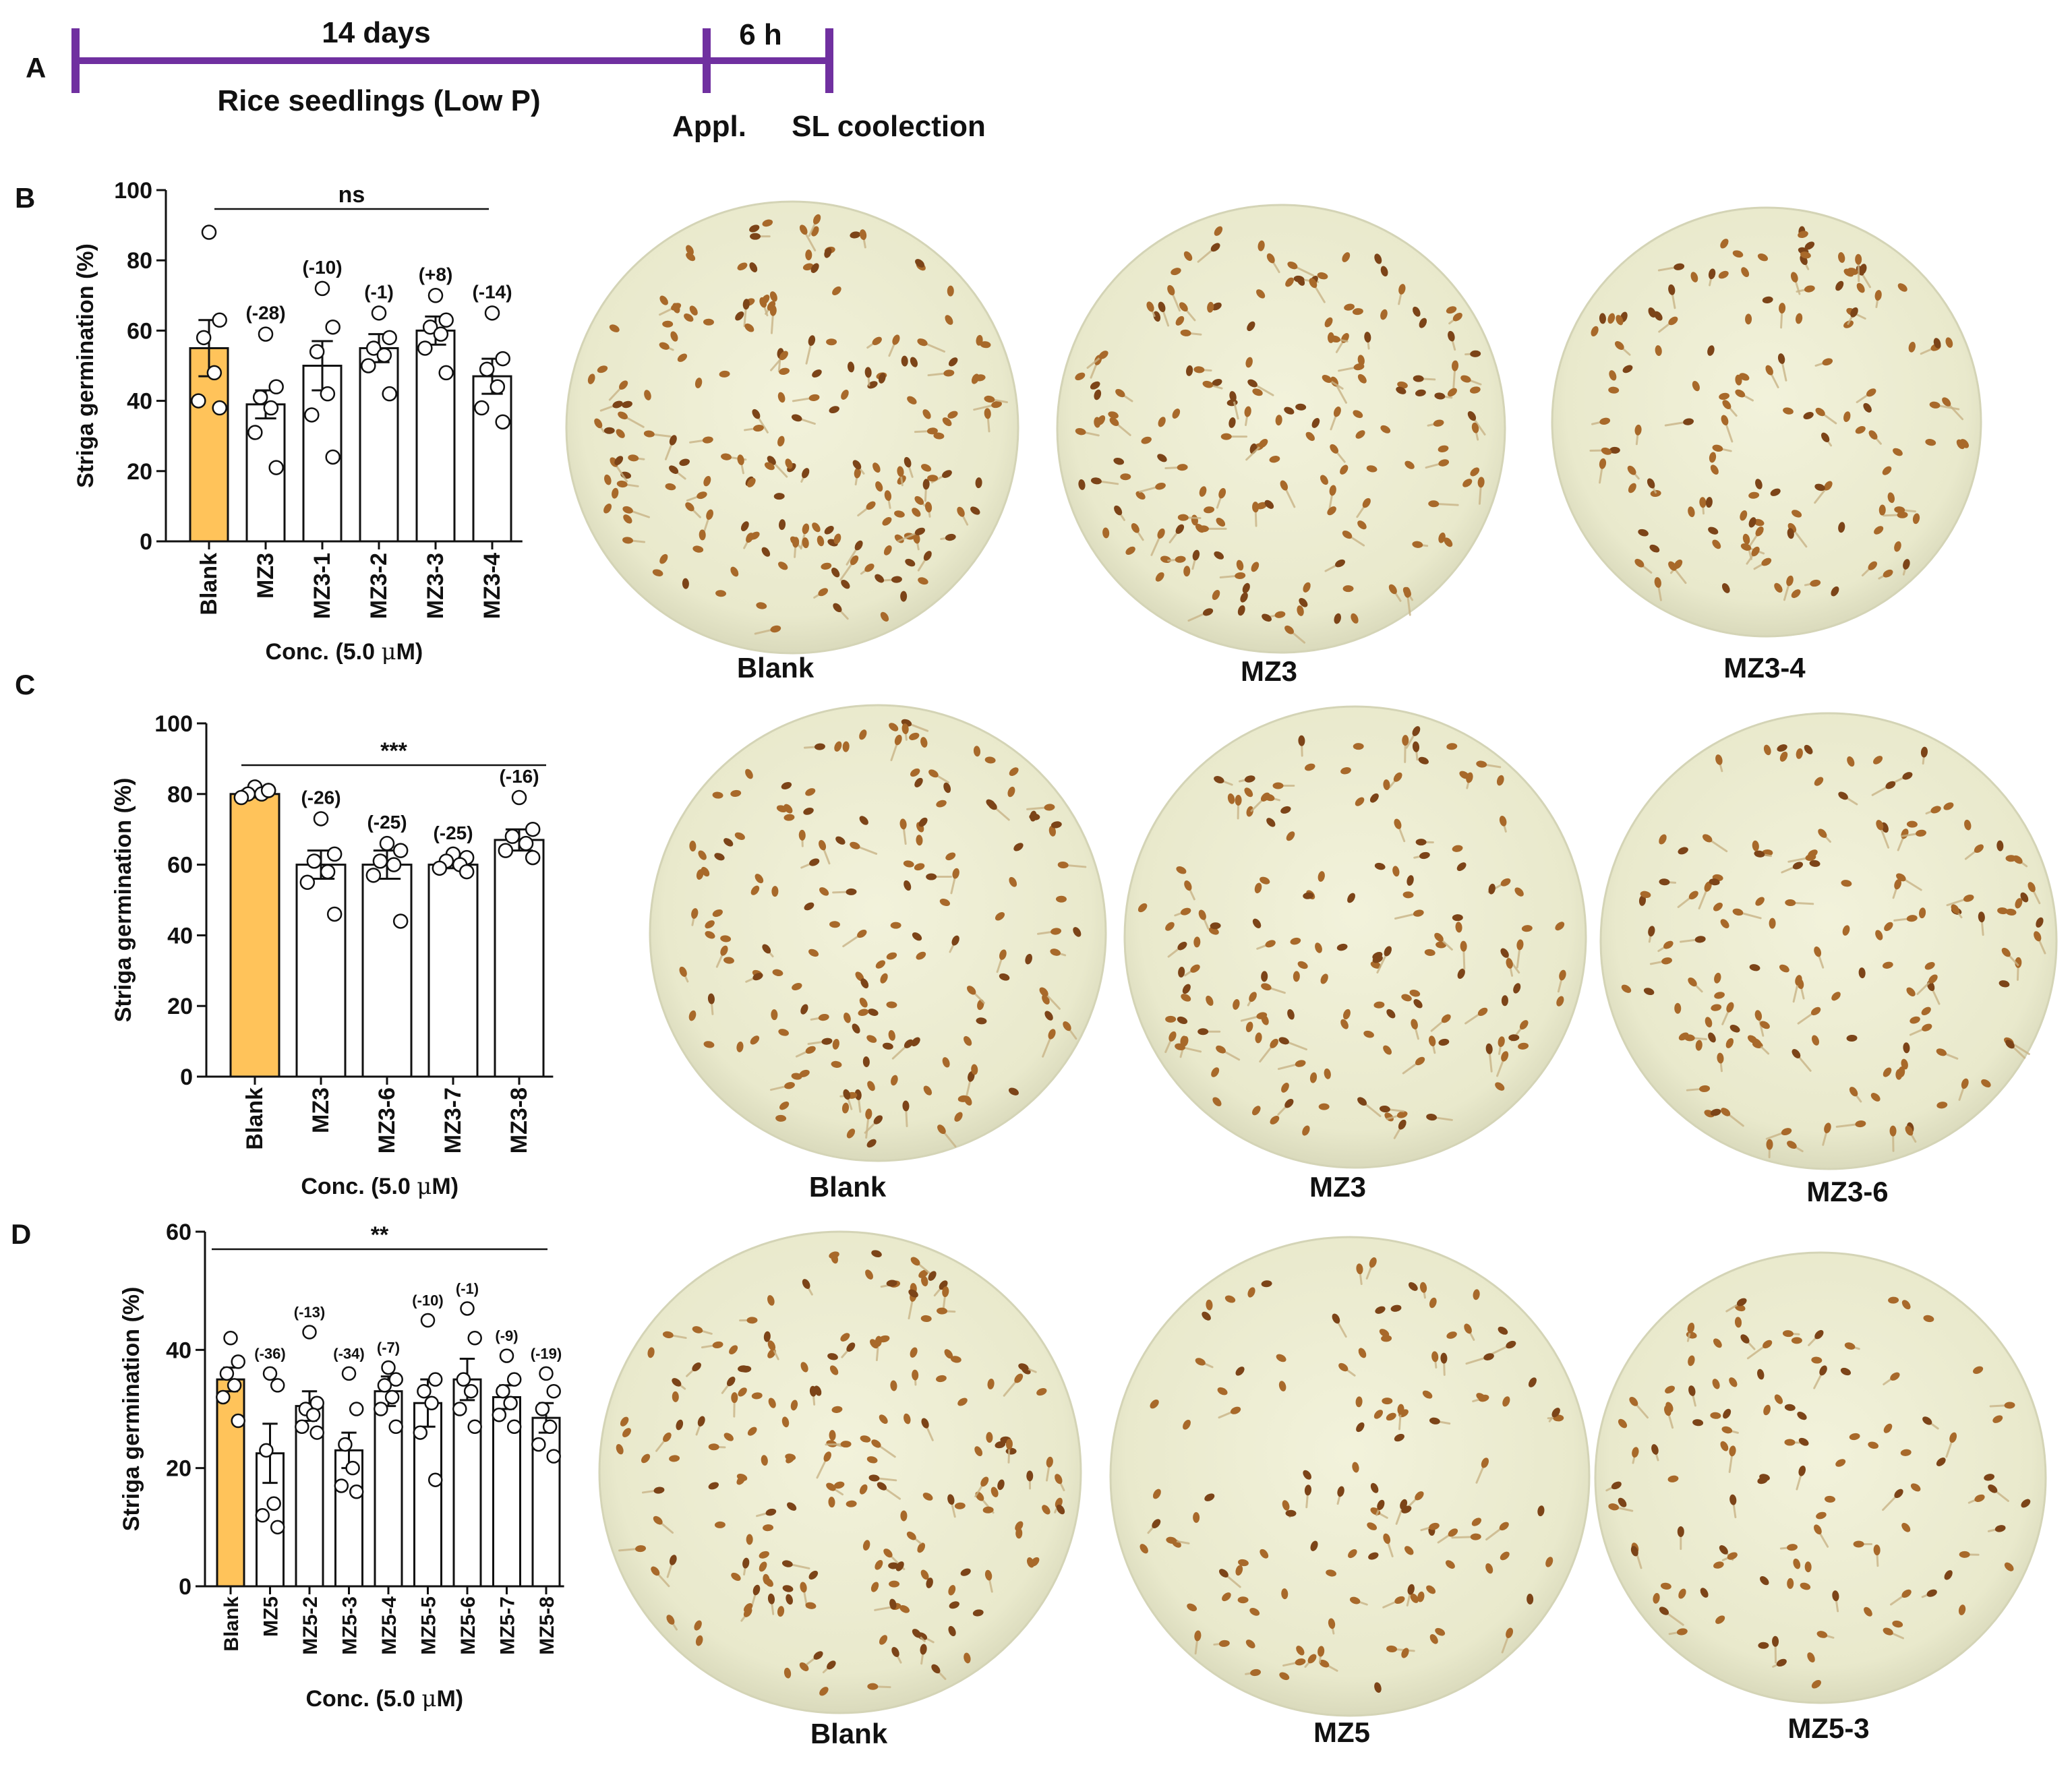 This screenshot has height=1771, width=2072. I want to click on petri-dish-c-mz3-6: MZ3-6, so click(1828, 959).